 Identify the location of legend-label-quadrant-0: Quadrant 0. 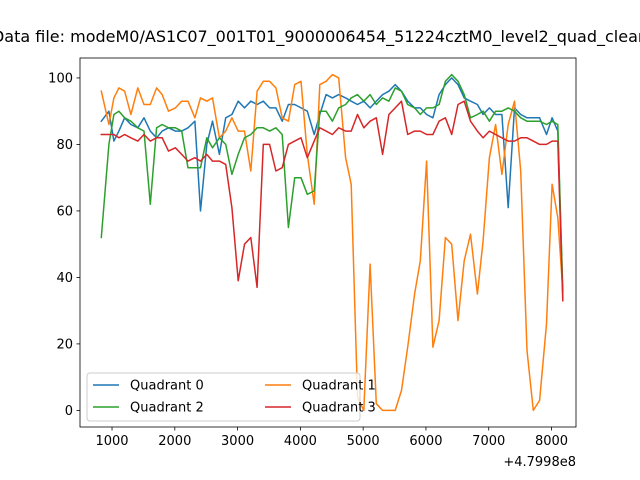
(167, 386).